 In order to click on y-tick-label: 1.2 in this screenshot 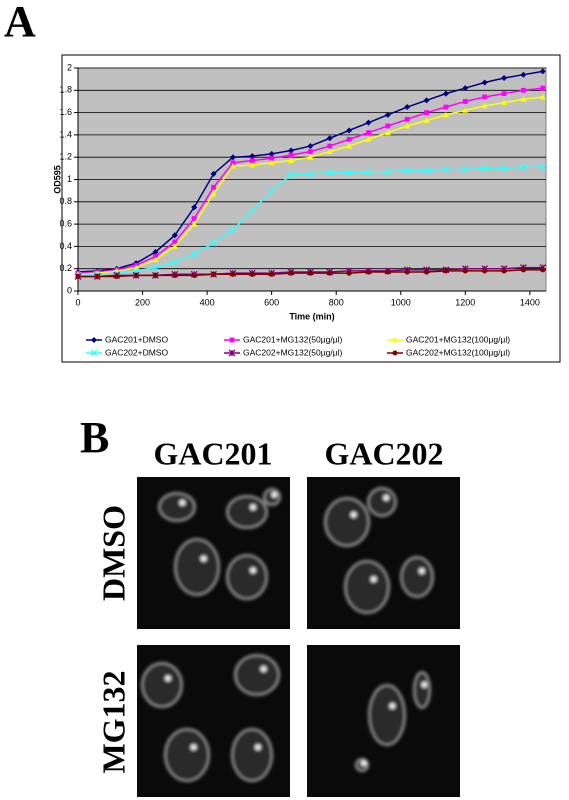, I will do `click(65, 157)`.